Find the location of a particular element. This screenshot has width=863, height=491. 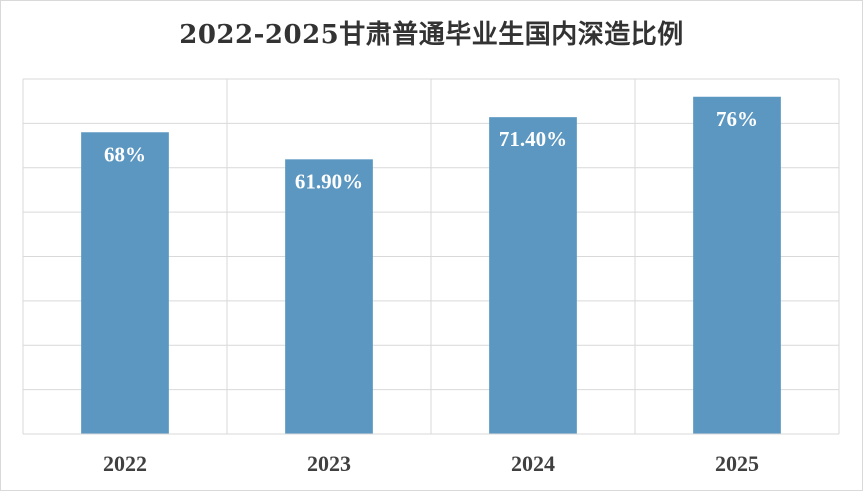

bar-2023 is located at coordinates (329, 296).